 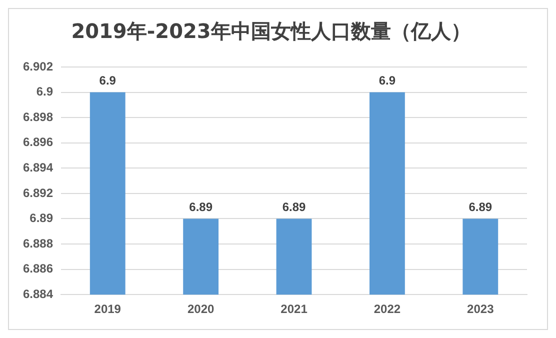 I want to click on y-tick-label: 6.898, so click(x=38, y=117).